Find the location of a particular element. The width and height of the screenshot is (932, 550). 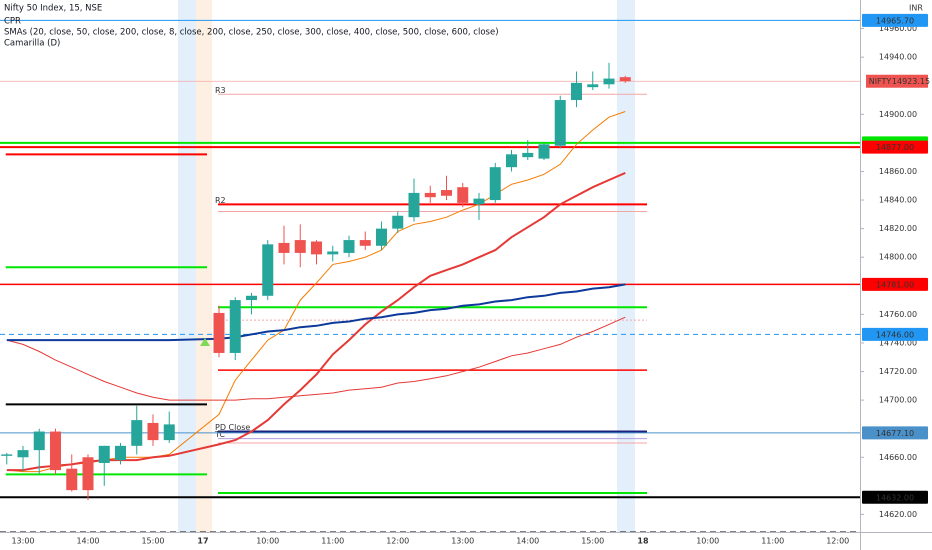

price-label: 14781.00 is located at coordinates (895, 284).